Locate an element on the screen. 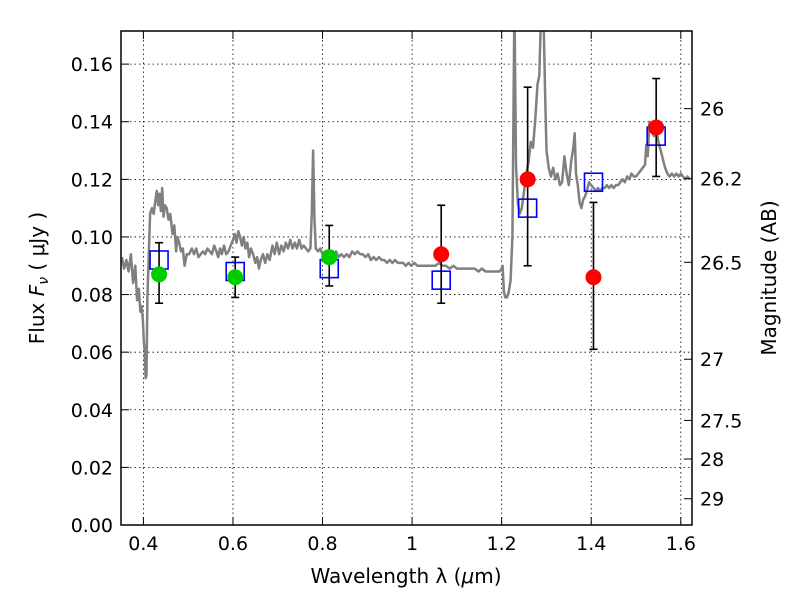 The height and width of the screenshot is (605, 800). x-tick-label: 0.8 is located at coordinates (322, 544).